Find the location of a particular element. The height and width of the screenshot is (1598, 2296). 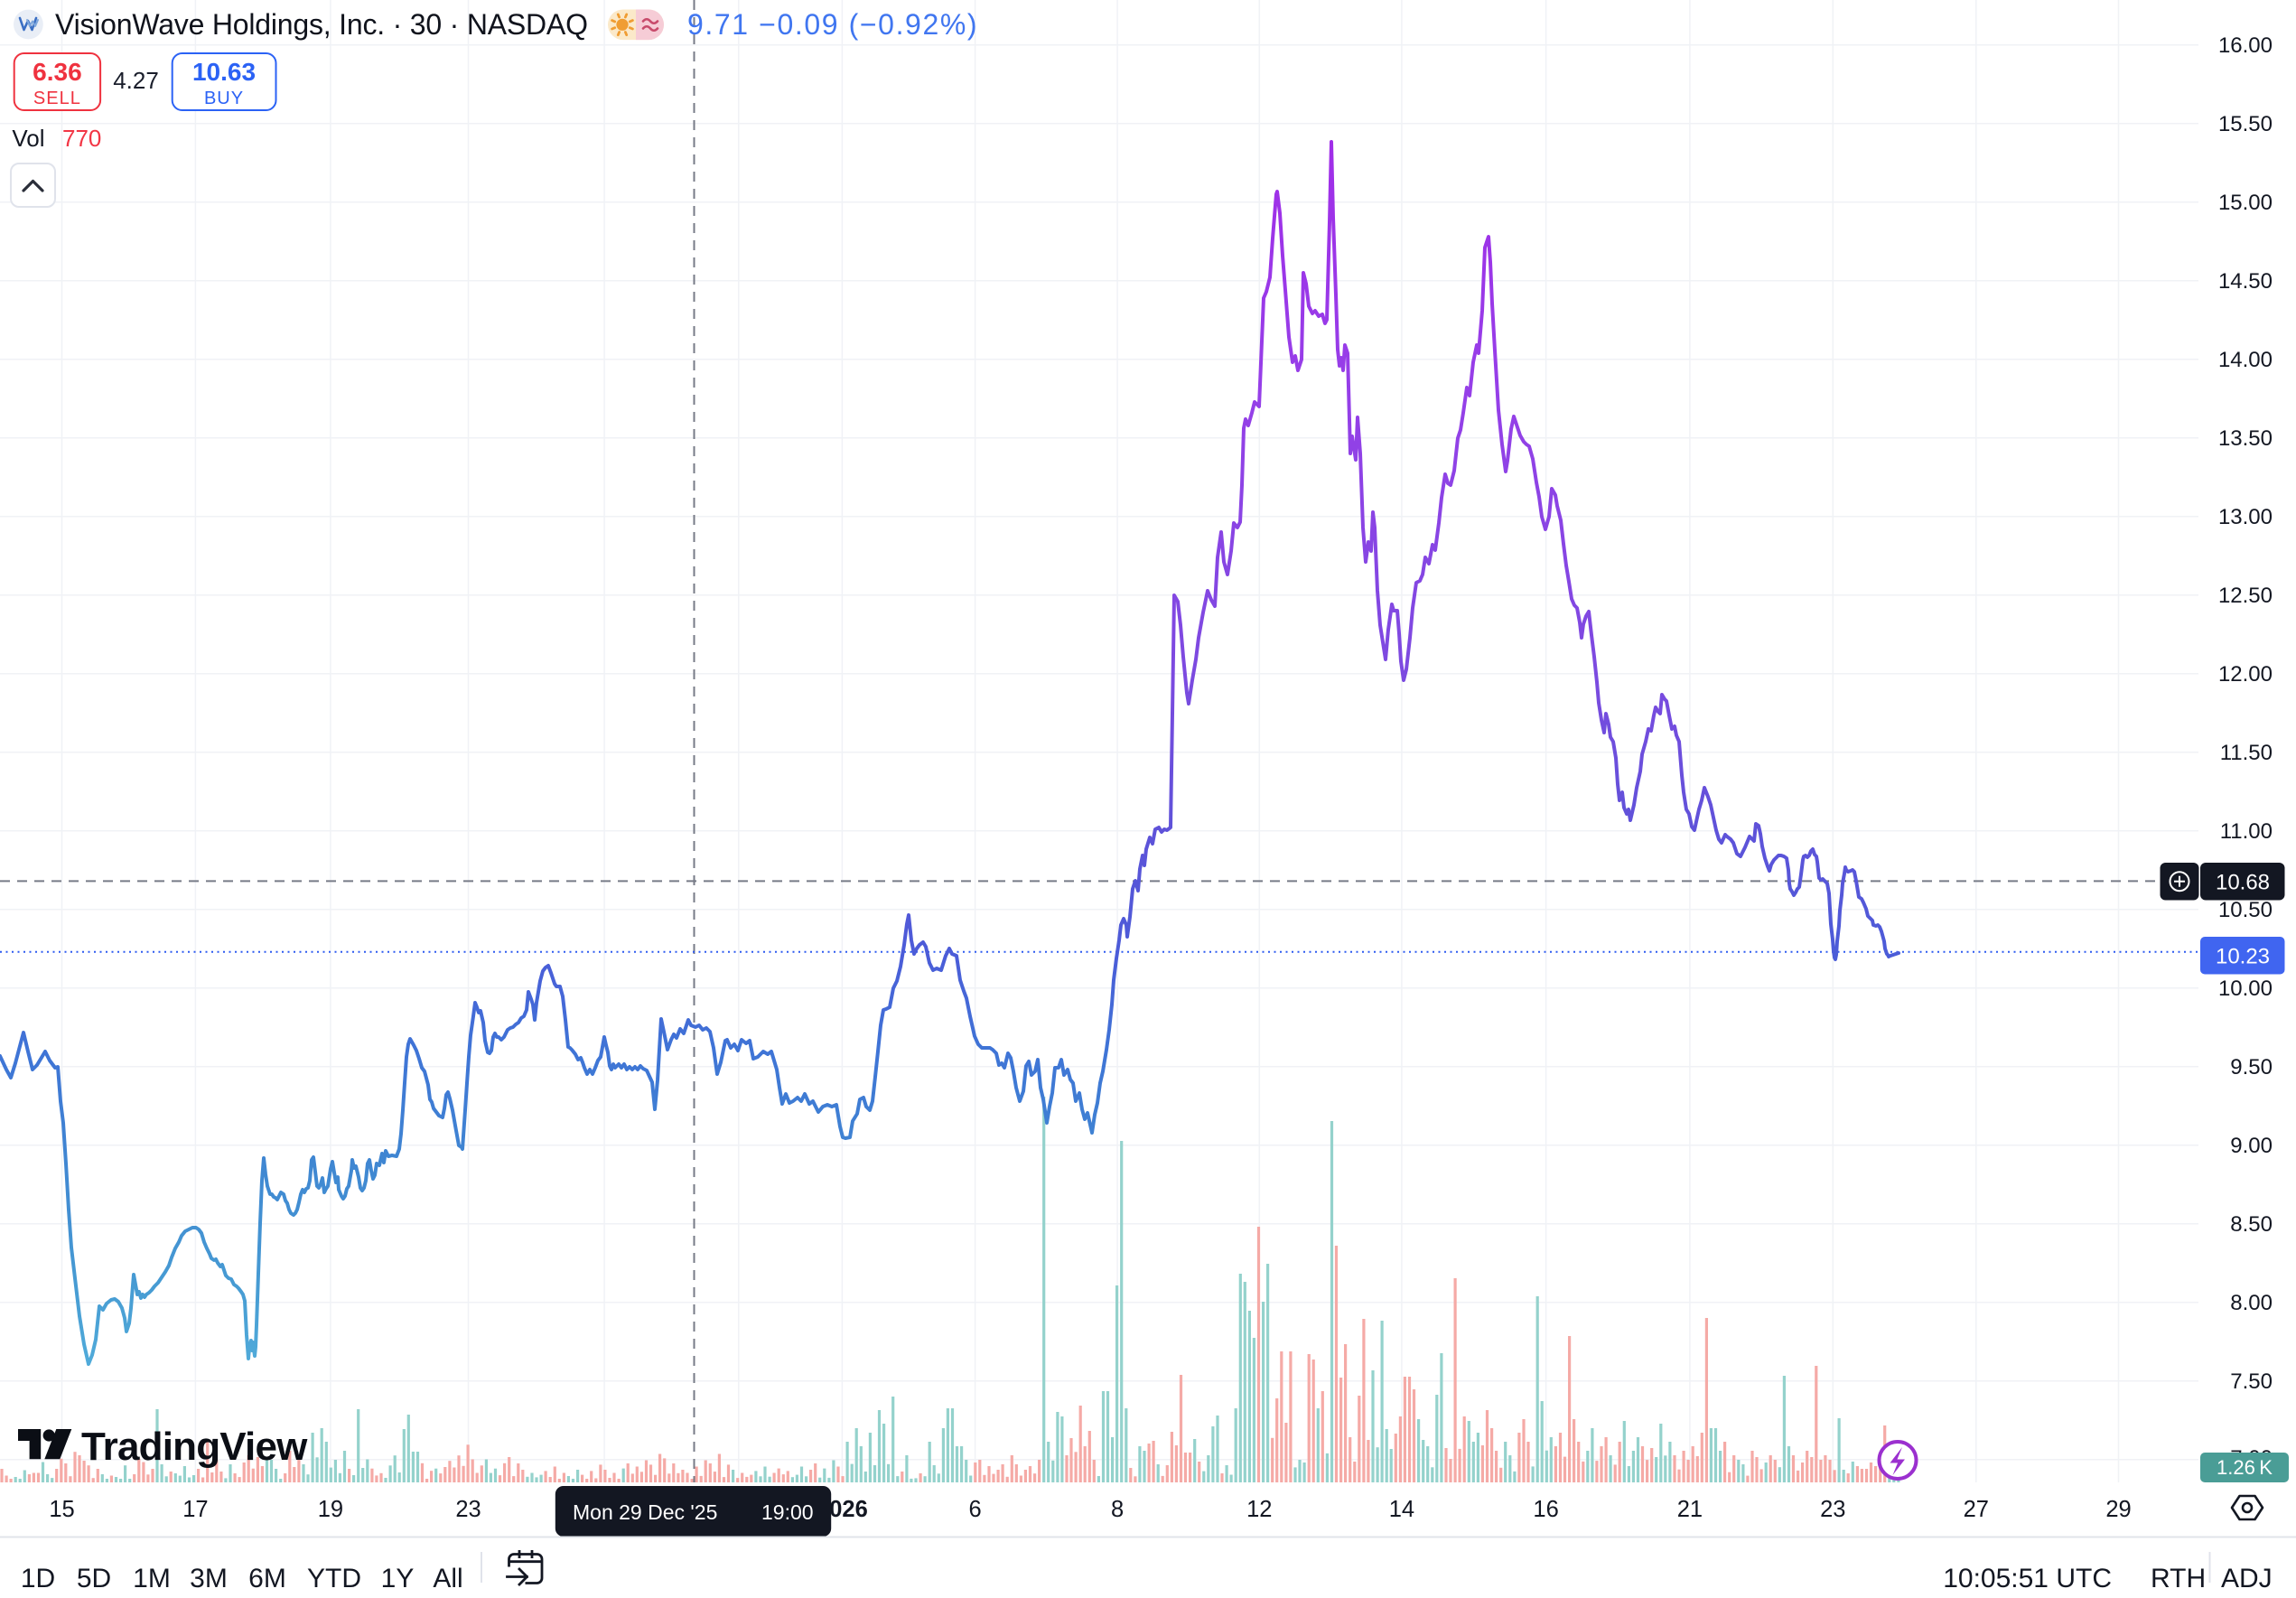

svg-text: RTH is located at coordinates (2178, 1578).